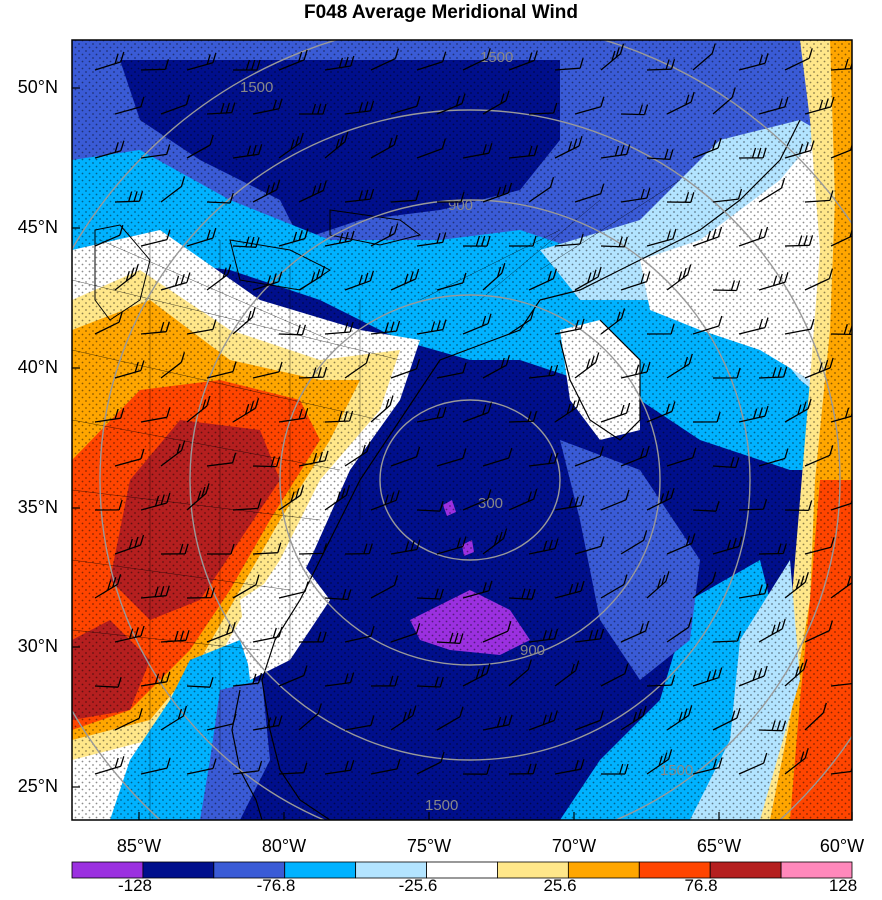 The width and height of the screenshot is (882, 900). Describe the element at coordinates (276, 885) in the screenshot. I see `colorbar-label-2: -76.8` at that location.